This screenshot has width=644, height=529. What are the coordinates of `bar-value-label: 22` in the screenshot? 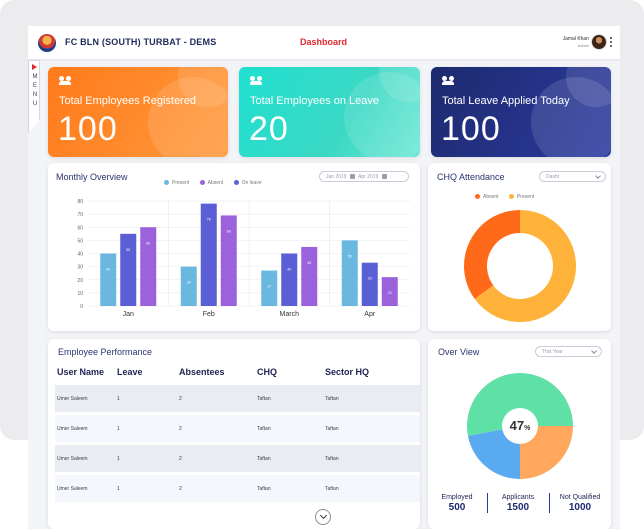 It's located at (390, 293).